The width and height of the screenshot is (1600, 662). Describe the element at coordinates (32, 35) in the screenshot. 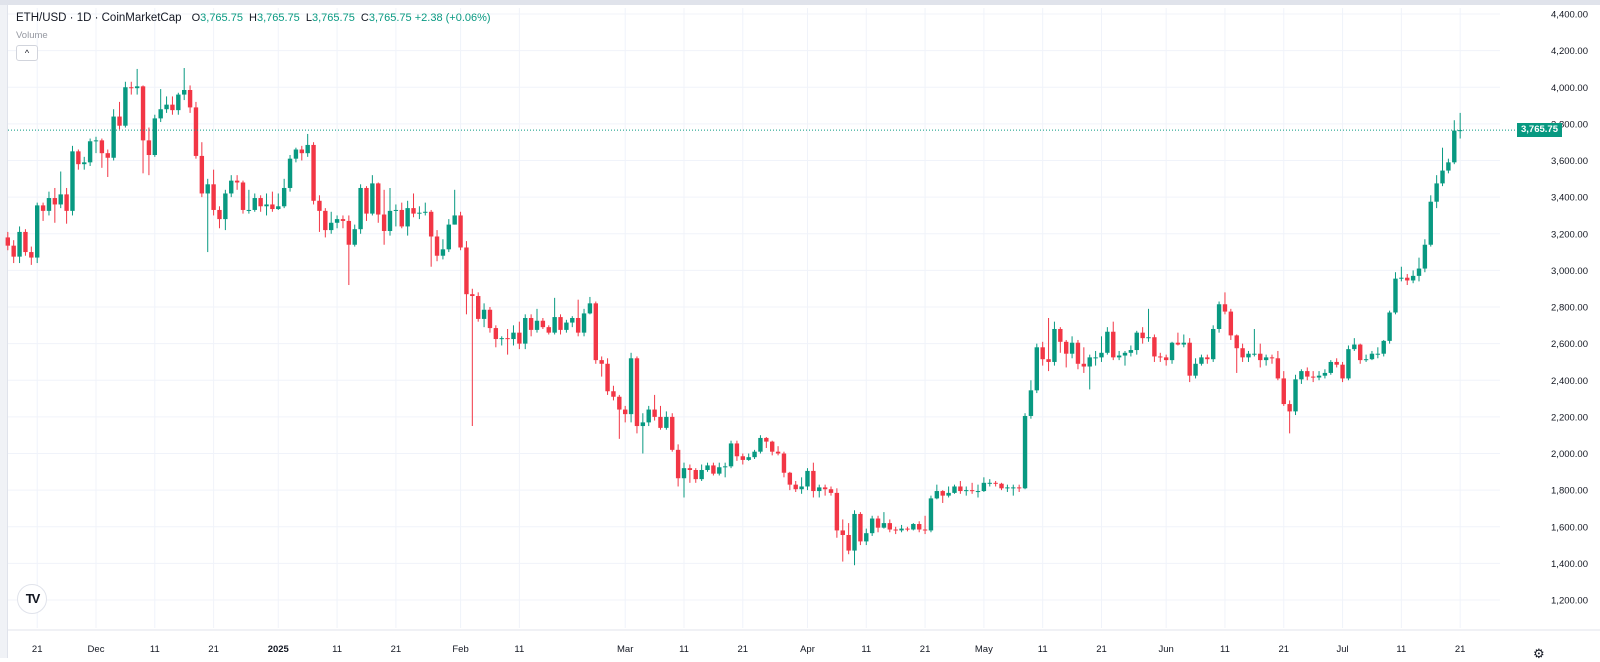

I see `volume-label: Volume` at that location.